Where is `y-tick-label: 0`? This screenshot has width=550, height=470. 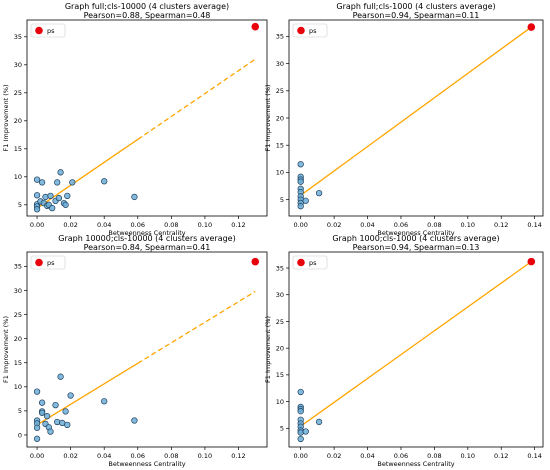
y-tick-label: 0 is located at coordinates (20, 435).